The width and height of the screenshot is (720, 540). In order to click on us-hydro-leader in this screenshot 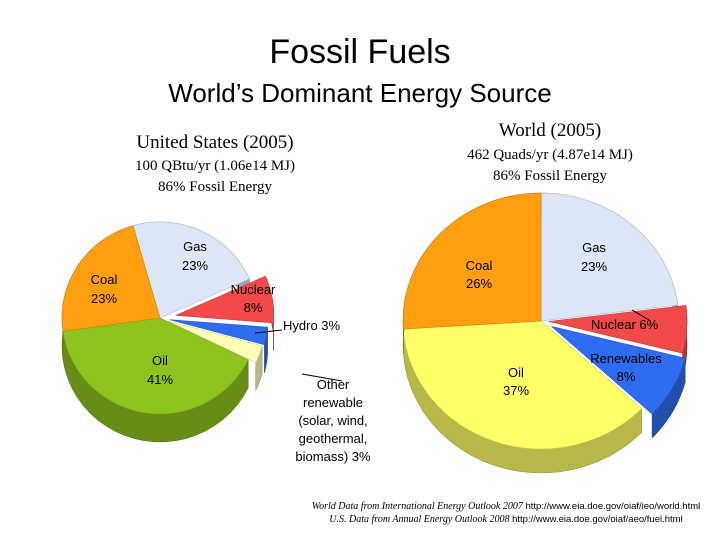, I will do `click(268, 331)`.